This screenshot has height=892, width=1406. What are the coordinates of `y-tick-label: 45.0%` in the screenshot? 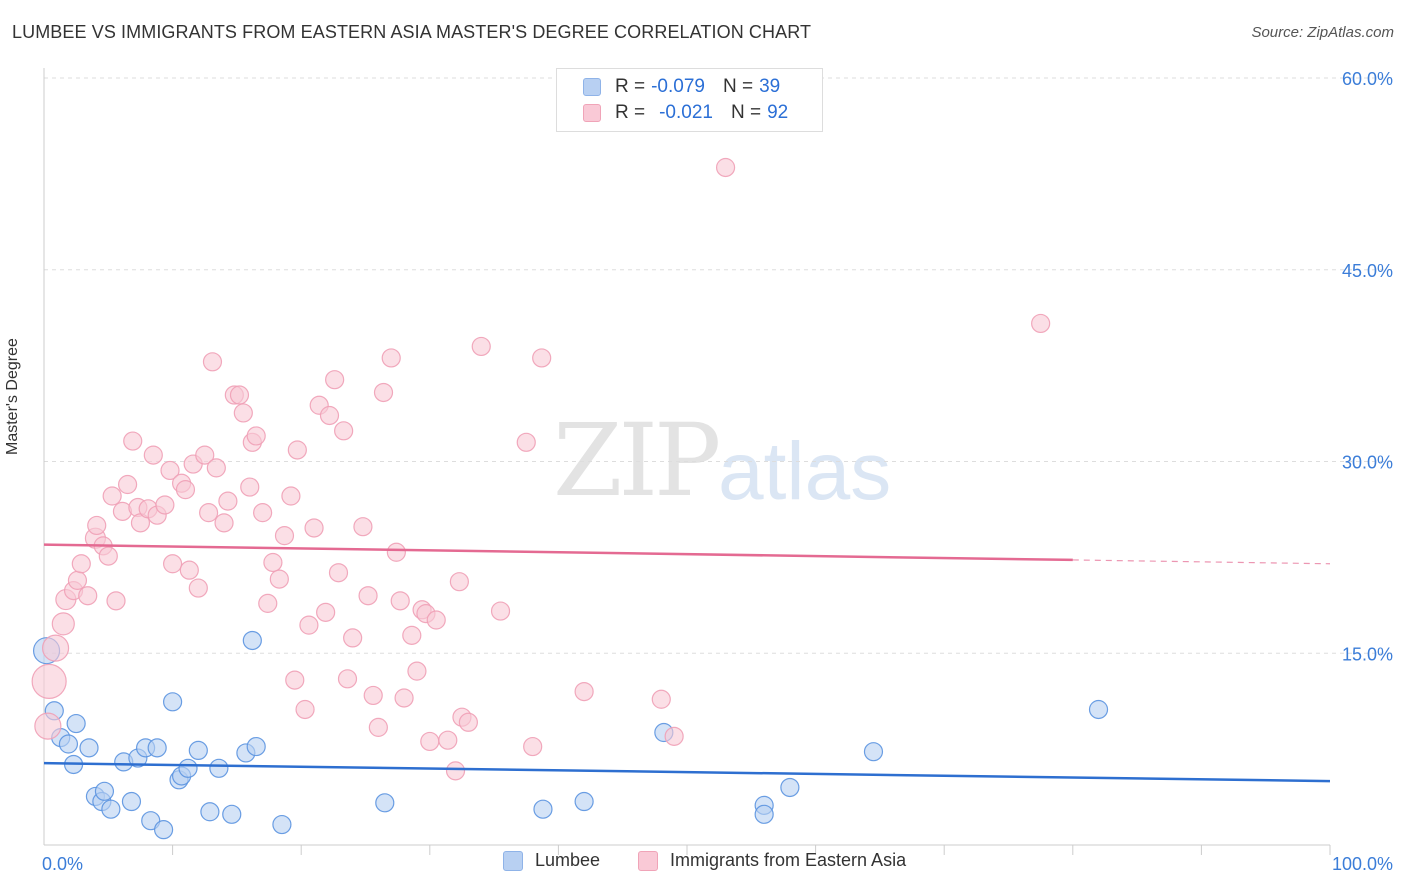 It's located at (1367, 271).